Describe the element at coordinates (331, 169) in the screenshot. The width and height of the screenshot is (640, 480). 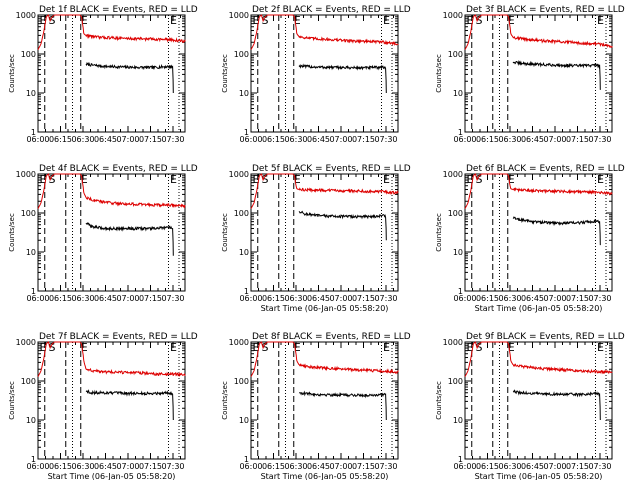
I see `chart-title: Det 5f BLACK = Events, RED = LLD` at that location.